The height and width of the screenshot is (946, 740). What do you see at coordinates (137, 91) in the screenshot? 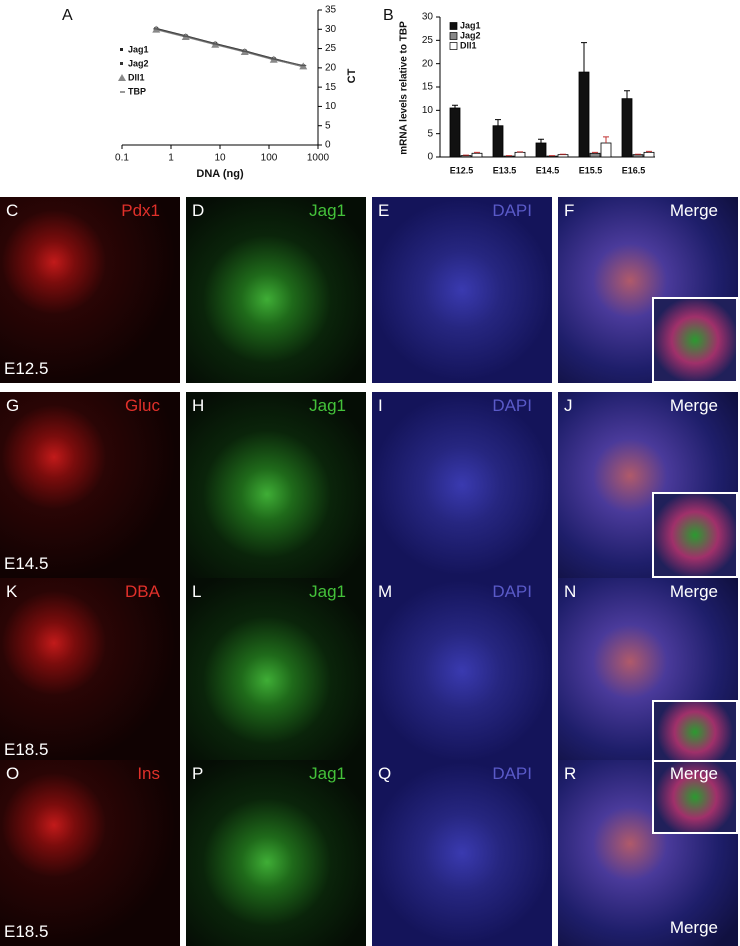
I see `legend-label: TBP` at bounding box center [137, 91].